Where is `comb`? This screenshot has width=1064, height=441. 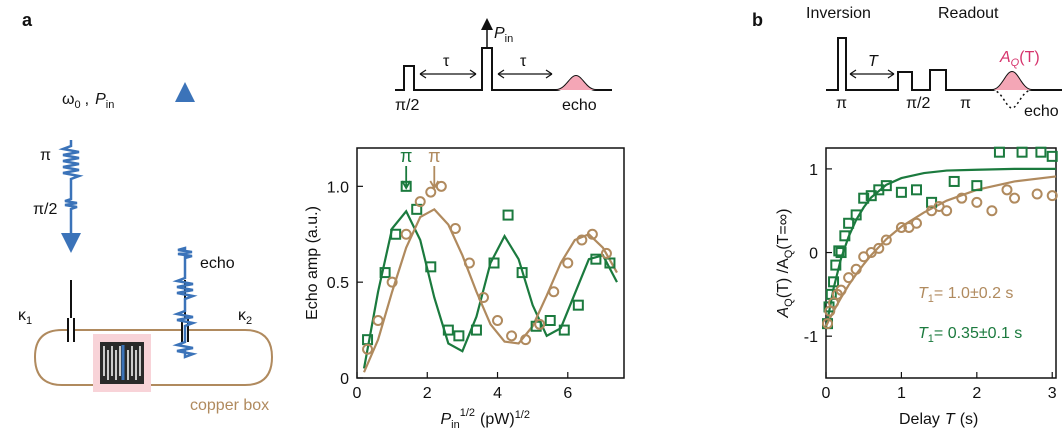
comb is located at coordinates (122, 363).